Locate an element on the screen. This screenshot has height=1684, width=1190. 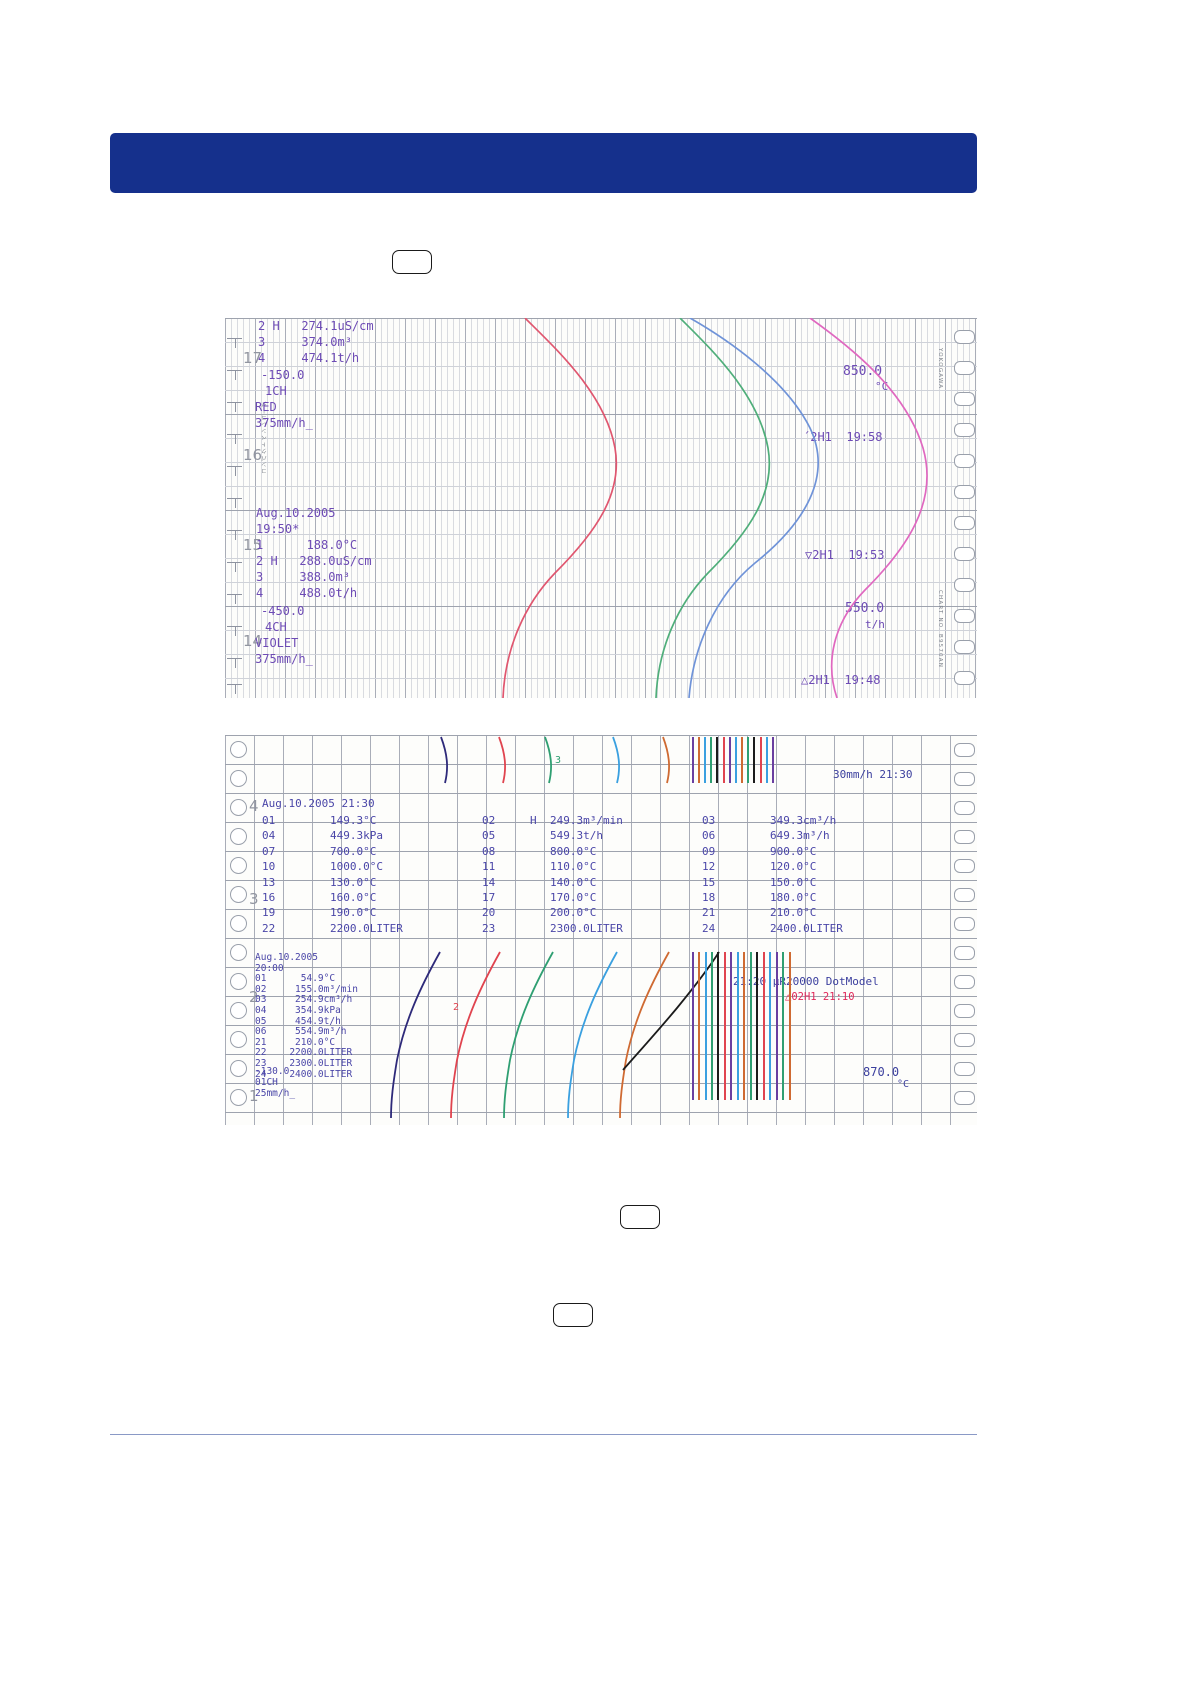
trace-blue is located at coordinates (592, 1035).